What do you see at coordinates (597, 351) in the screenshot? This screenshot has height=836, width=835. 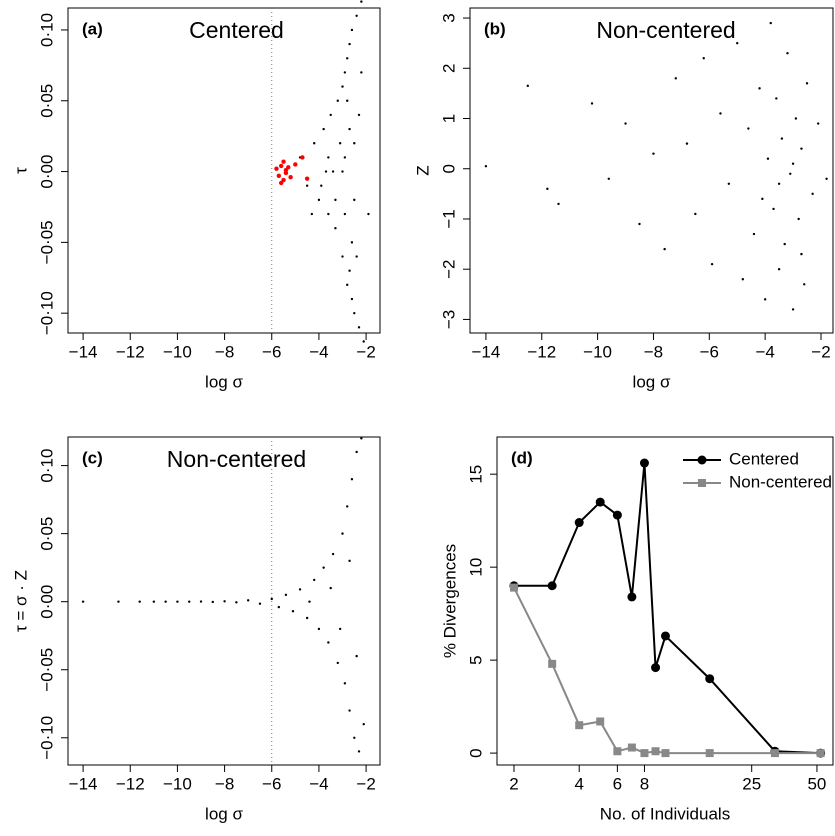 I see `x-tick-label: −10` at bounding box center [597, 351].